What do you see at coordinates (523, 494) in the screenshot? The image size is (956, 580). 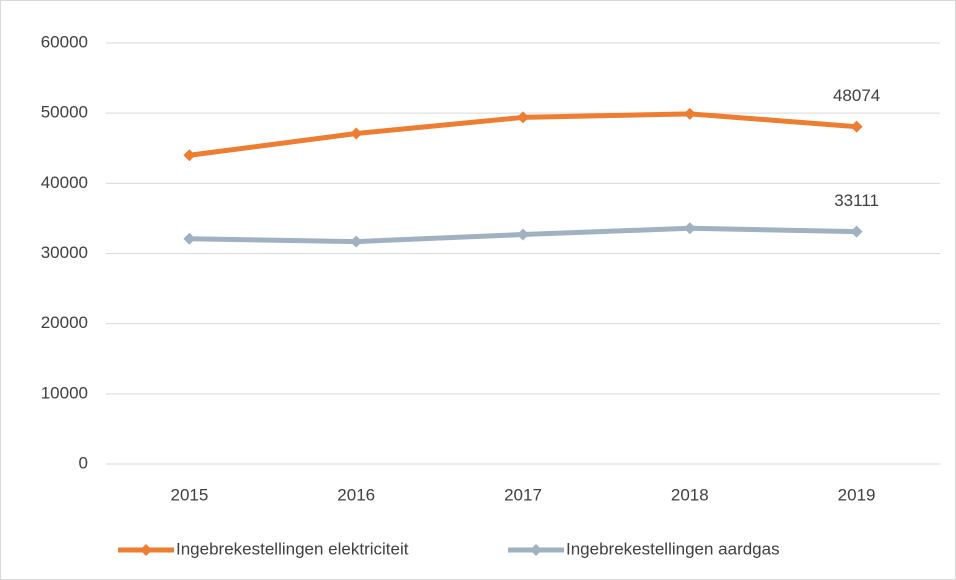 I see `x-tick-label: 2017` at bounding box center [523, 494].